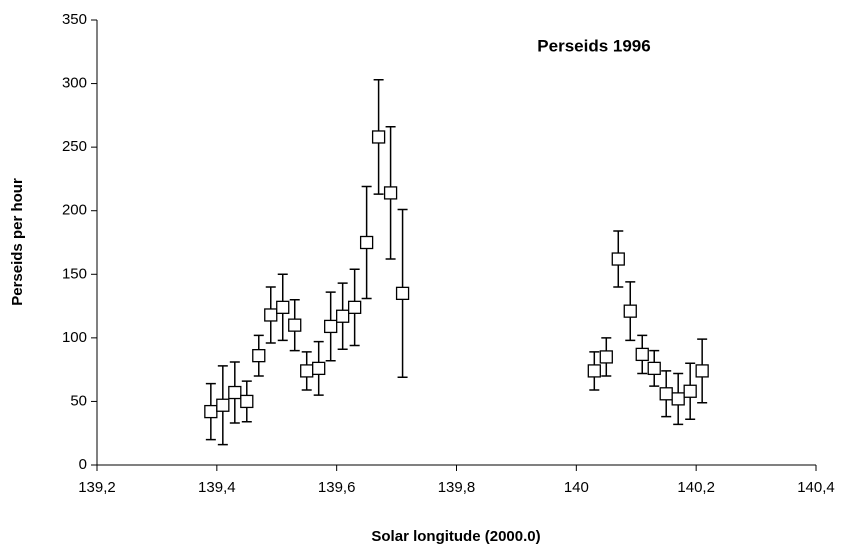 The width and height of the screenshot is (844, 550). What do you see at coordinates (17, 242) in the screenshot?
I see `y-axis-label: Perseids per hour` at bounding box center [17, 242].